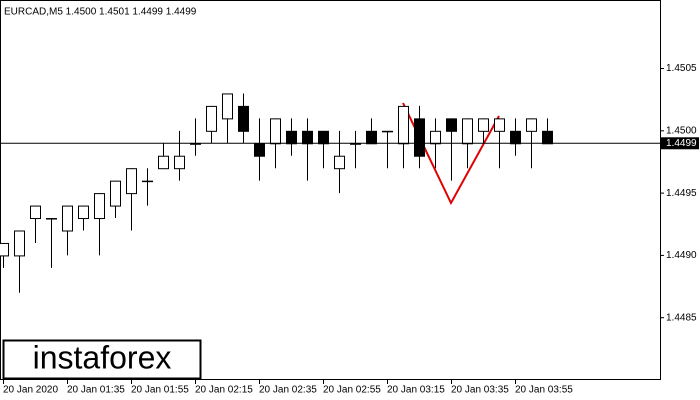  What do you see at coordinates (681, 255) in the screenshot?
I see `y-tick-label: 1.4490` at bounding box center [681, 255].